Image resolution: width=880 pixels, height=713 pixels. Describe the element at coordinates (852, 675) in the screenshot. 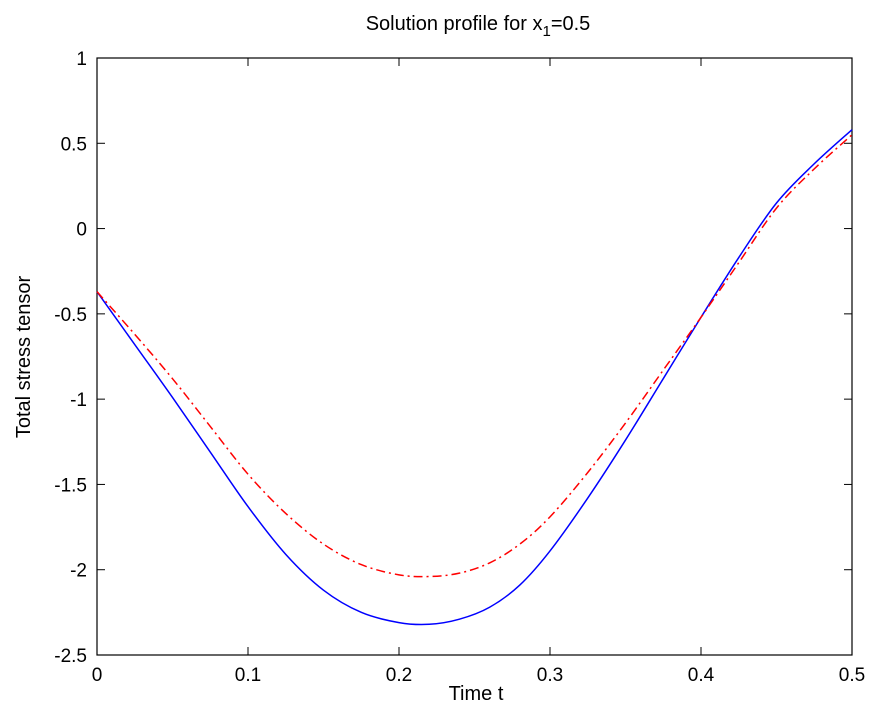

I see `x-tick-label: 0.5` at that location.